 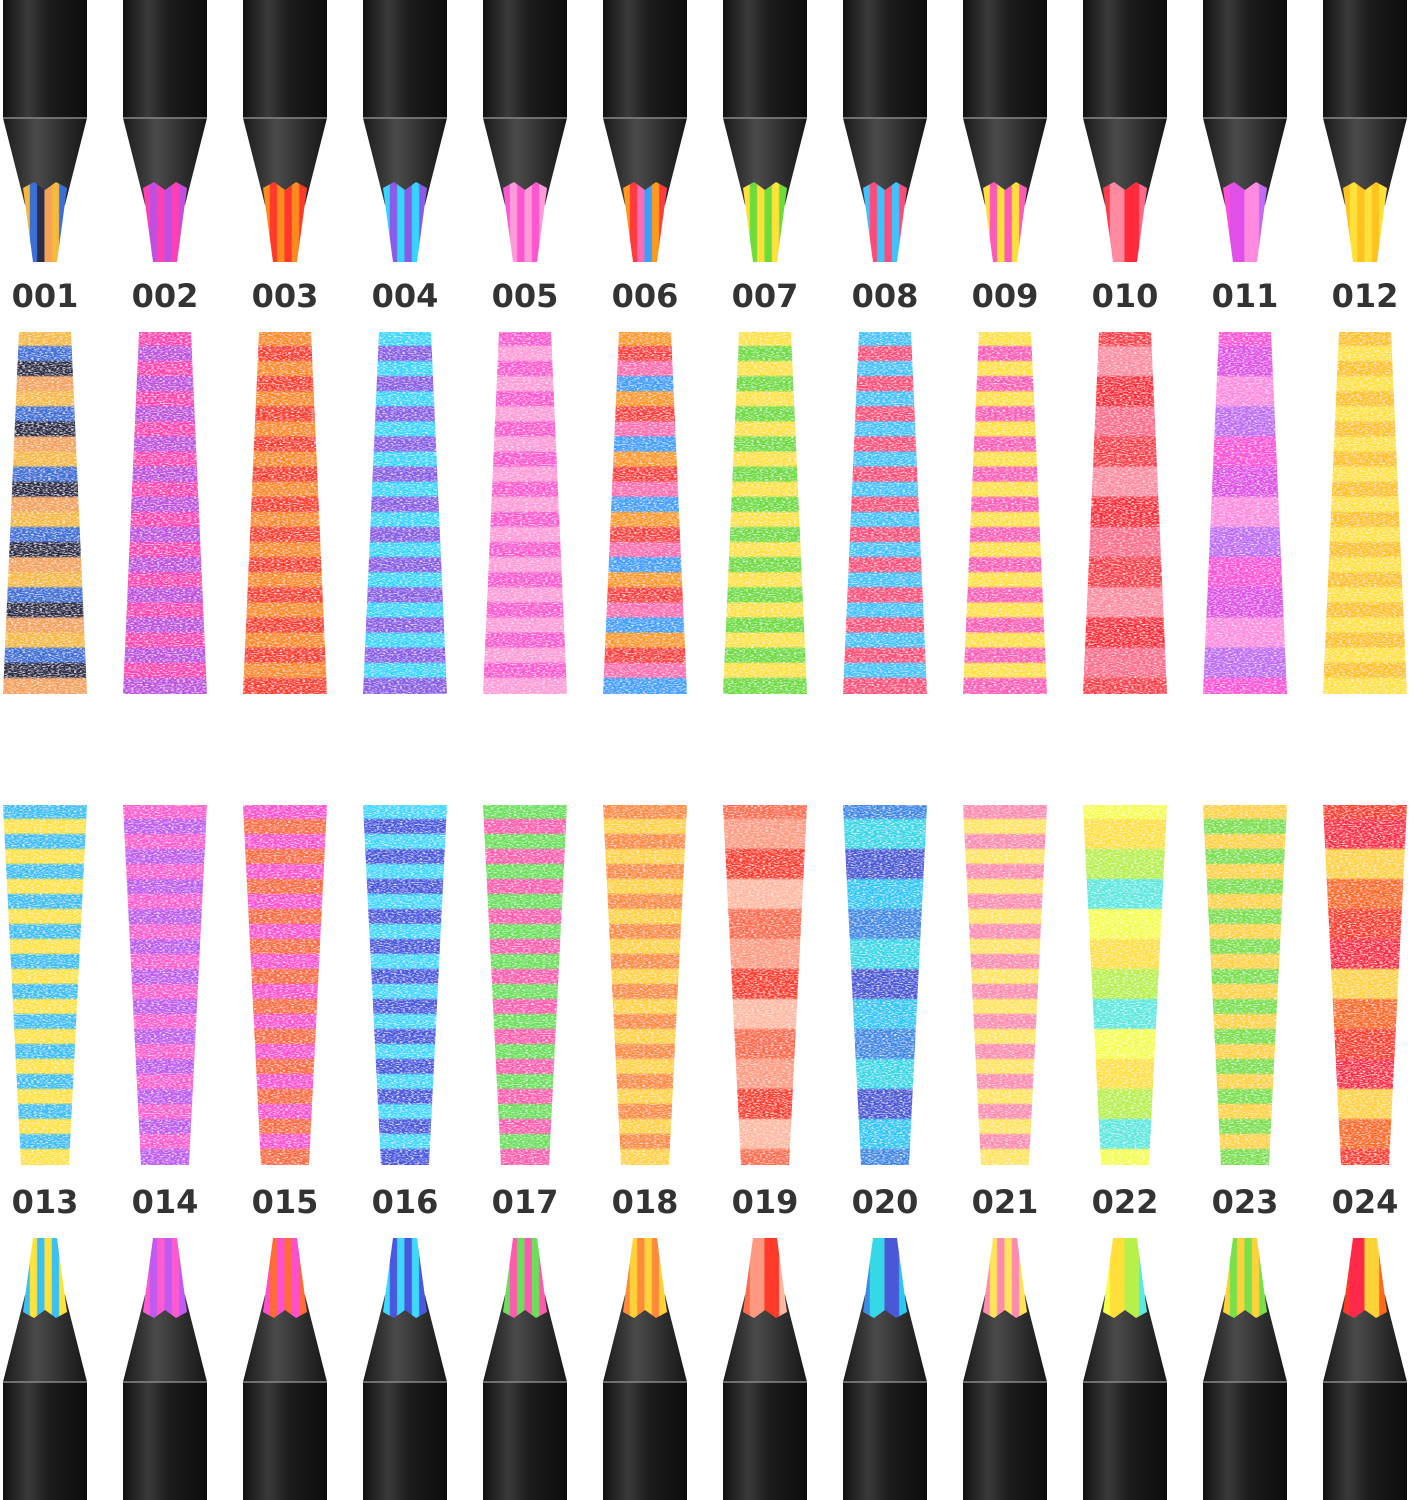 What do you see at coordinates (1125, 296) in the screenshot?
I see `pencil-label: 010` at bounding box center [1125, 296].